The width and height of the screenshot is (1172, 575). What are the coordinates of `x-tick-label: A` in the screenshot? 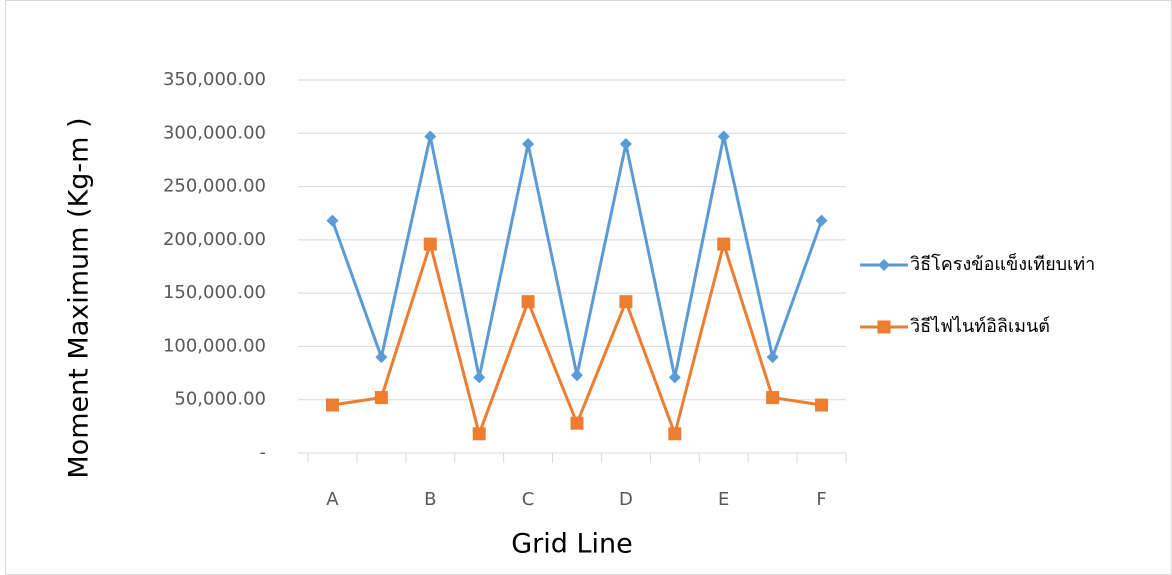 It's located at (332, 499).